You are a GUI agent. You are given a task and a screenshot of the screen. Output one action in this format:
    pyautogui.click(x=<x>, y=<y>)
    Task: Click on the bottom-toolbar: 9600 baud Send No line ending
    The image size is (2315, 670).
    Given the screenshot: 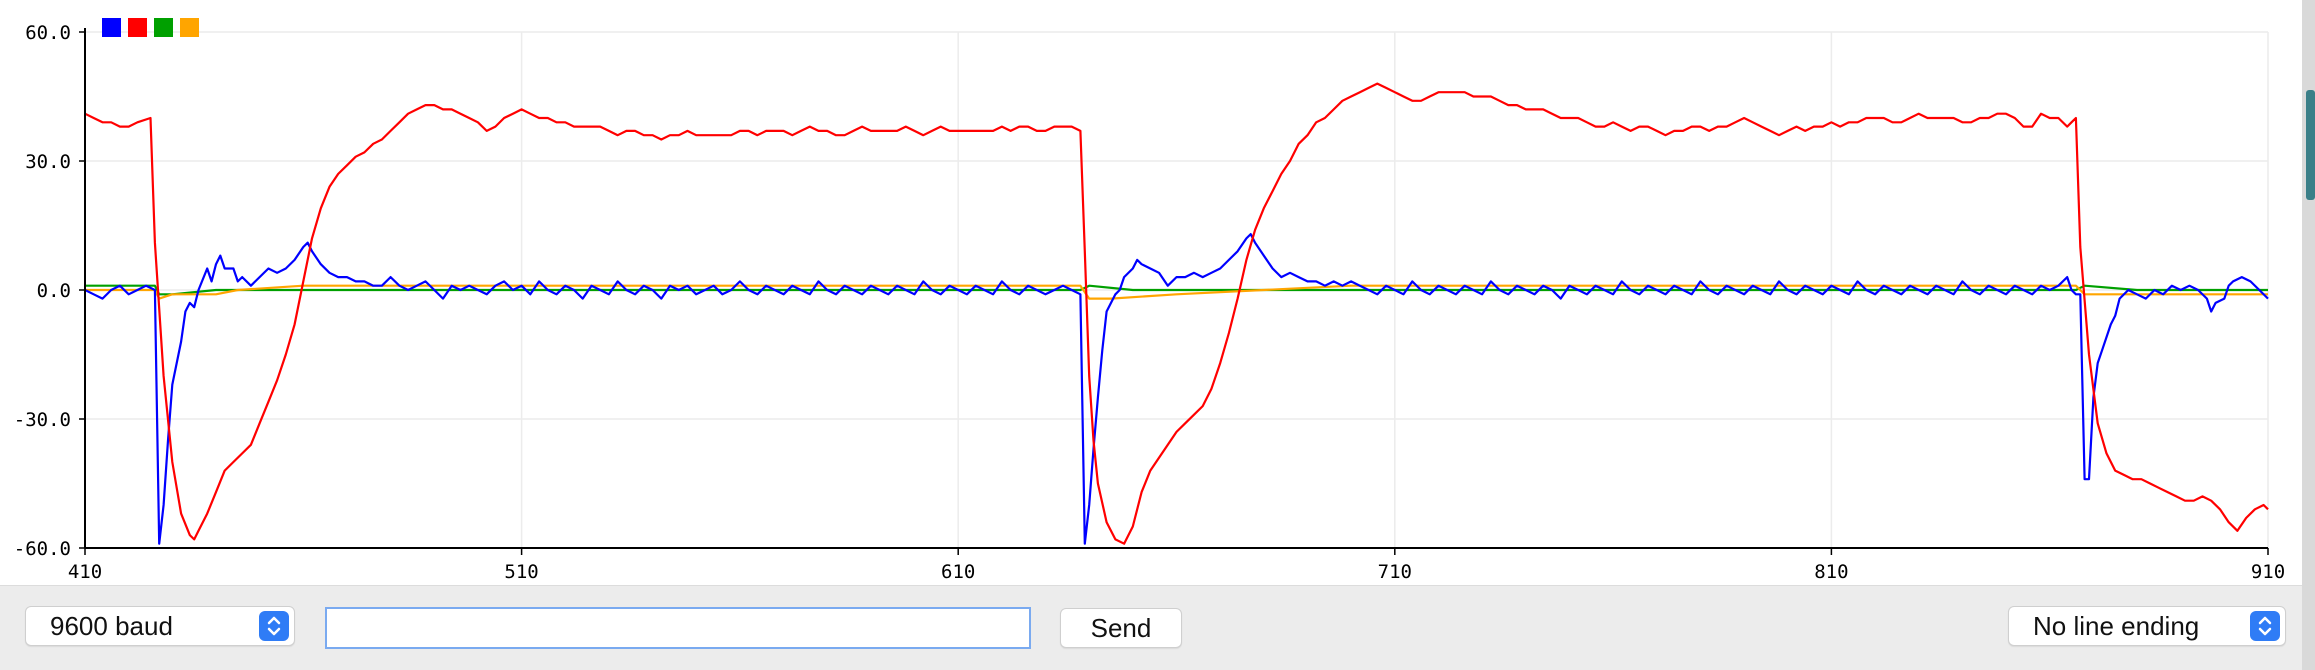 What is the action you would take?
    pyautogui.click(x=1151, y=627)
    